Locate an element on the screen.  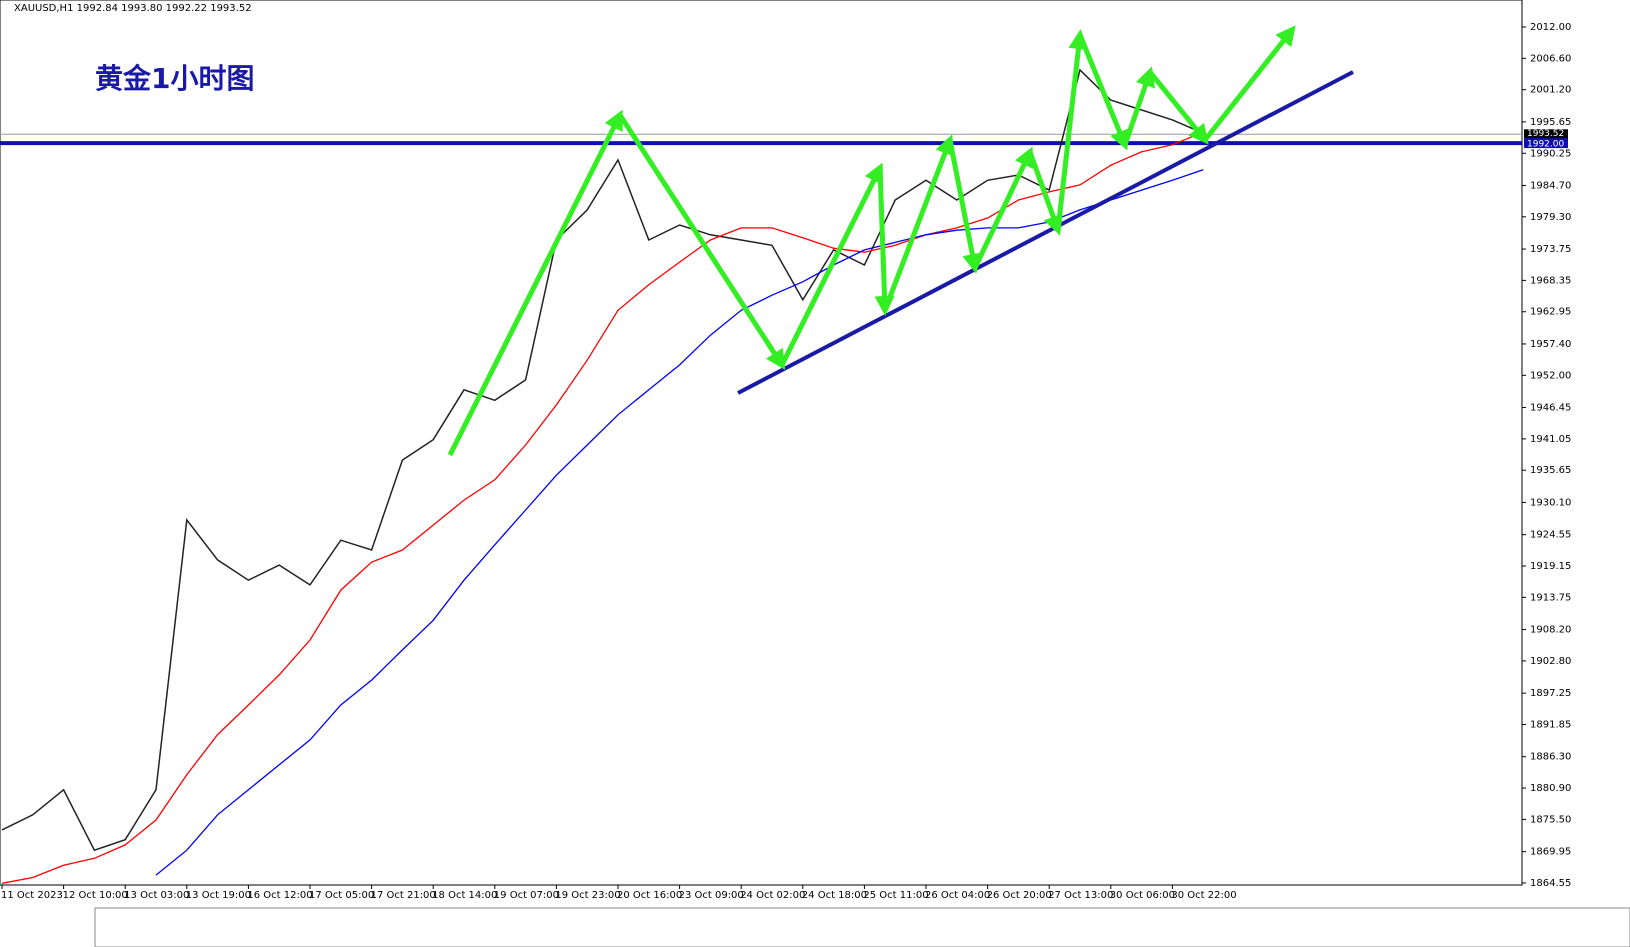
y-tick-label: 1880.90 is located at coordinates (1550, 788).